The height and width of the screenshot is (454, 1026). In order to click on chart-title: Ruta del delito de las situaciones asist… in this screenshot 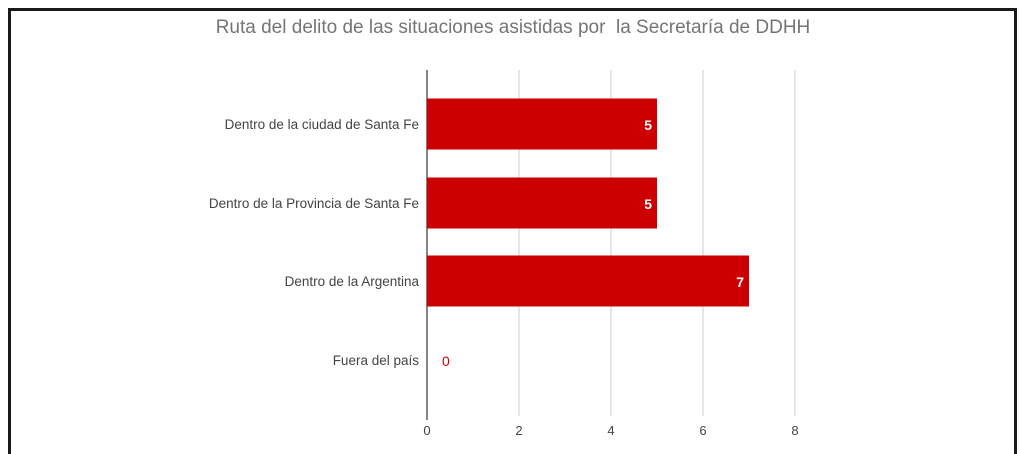, I will do `click(513, 27)`.